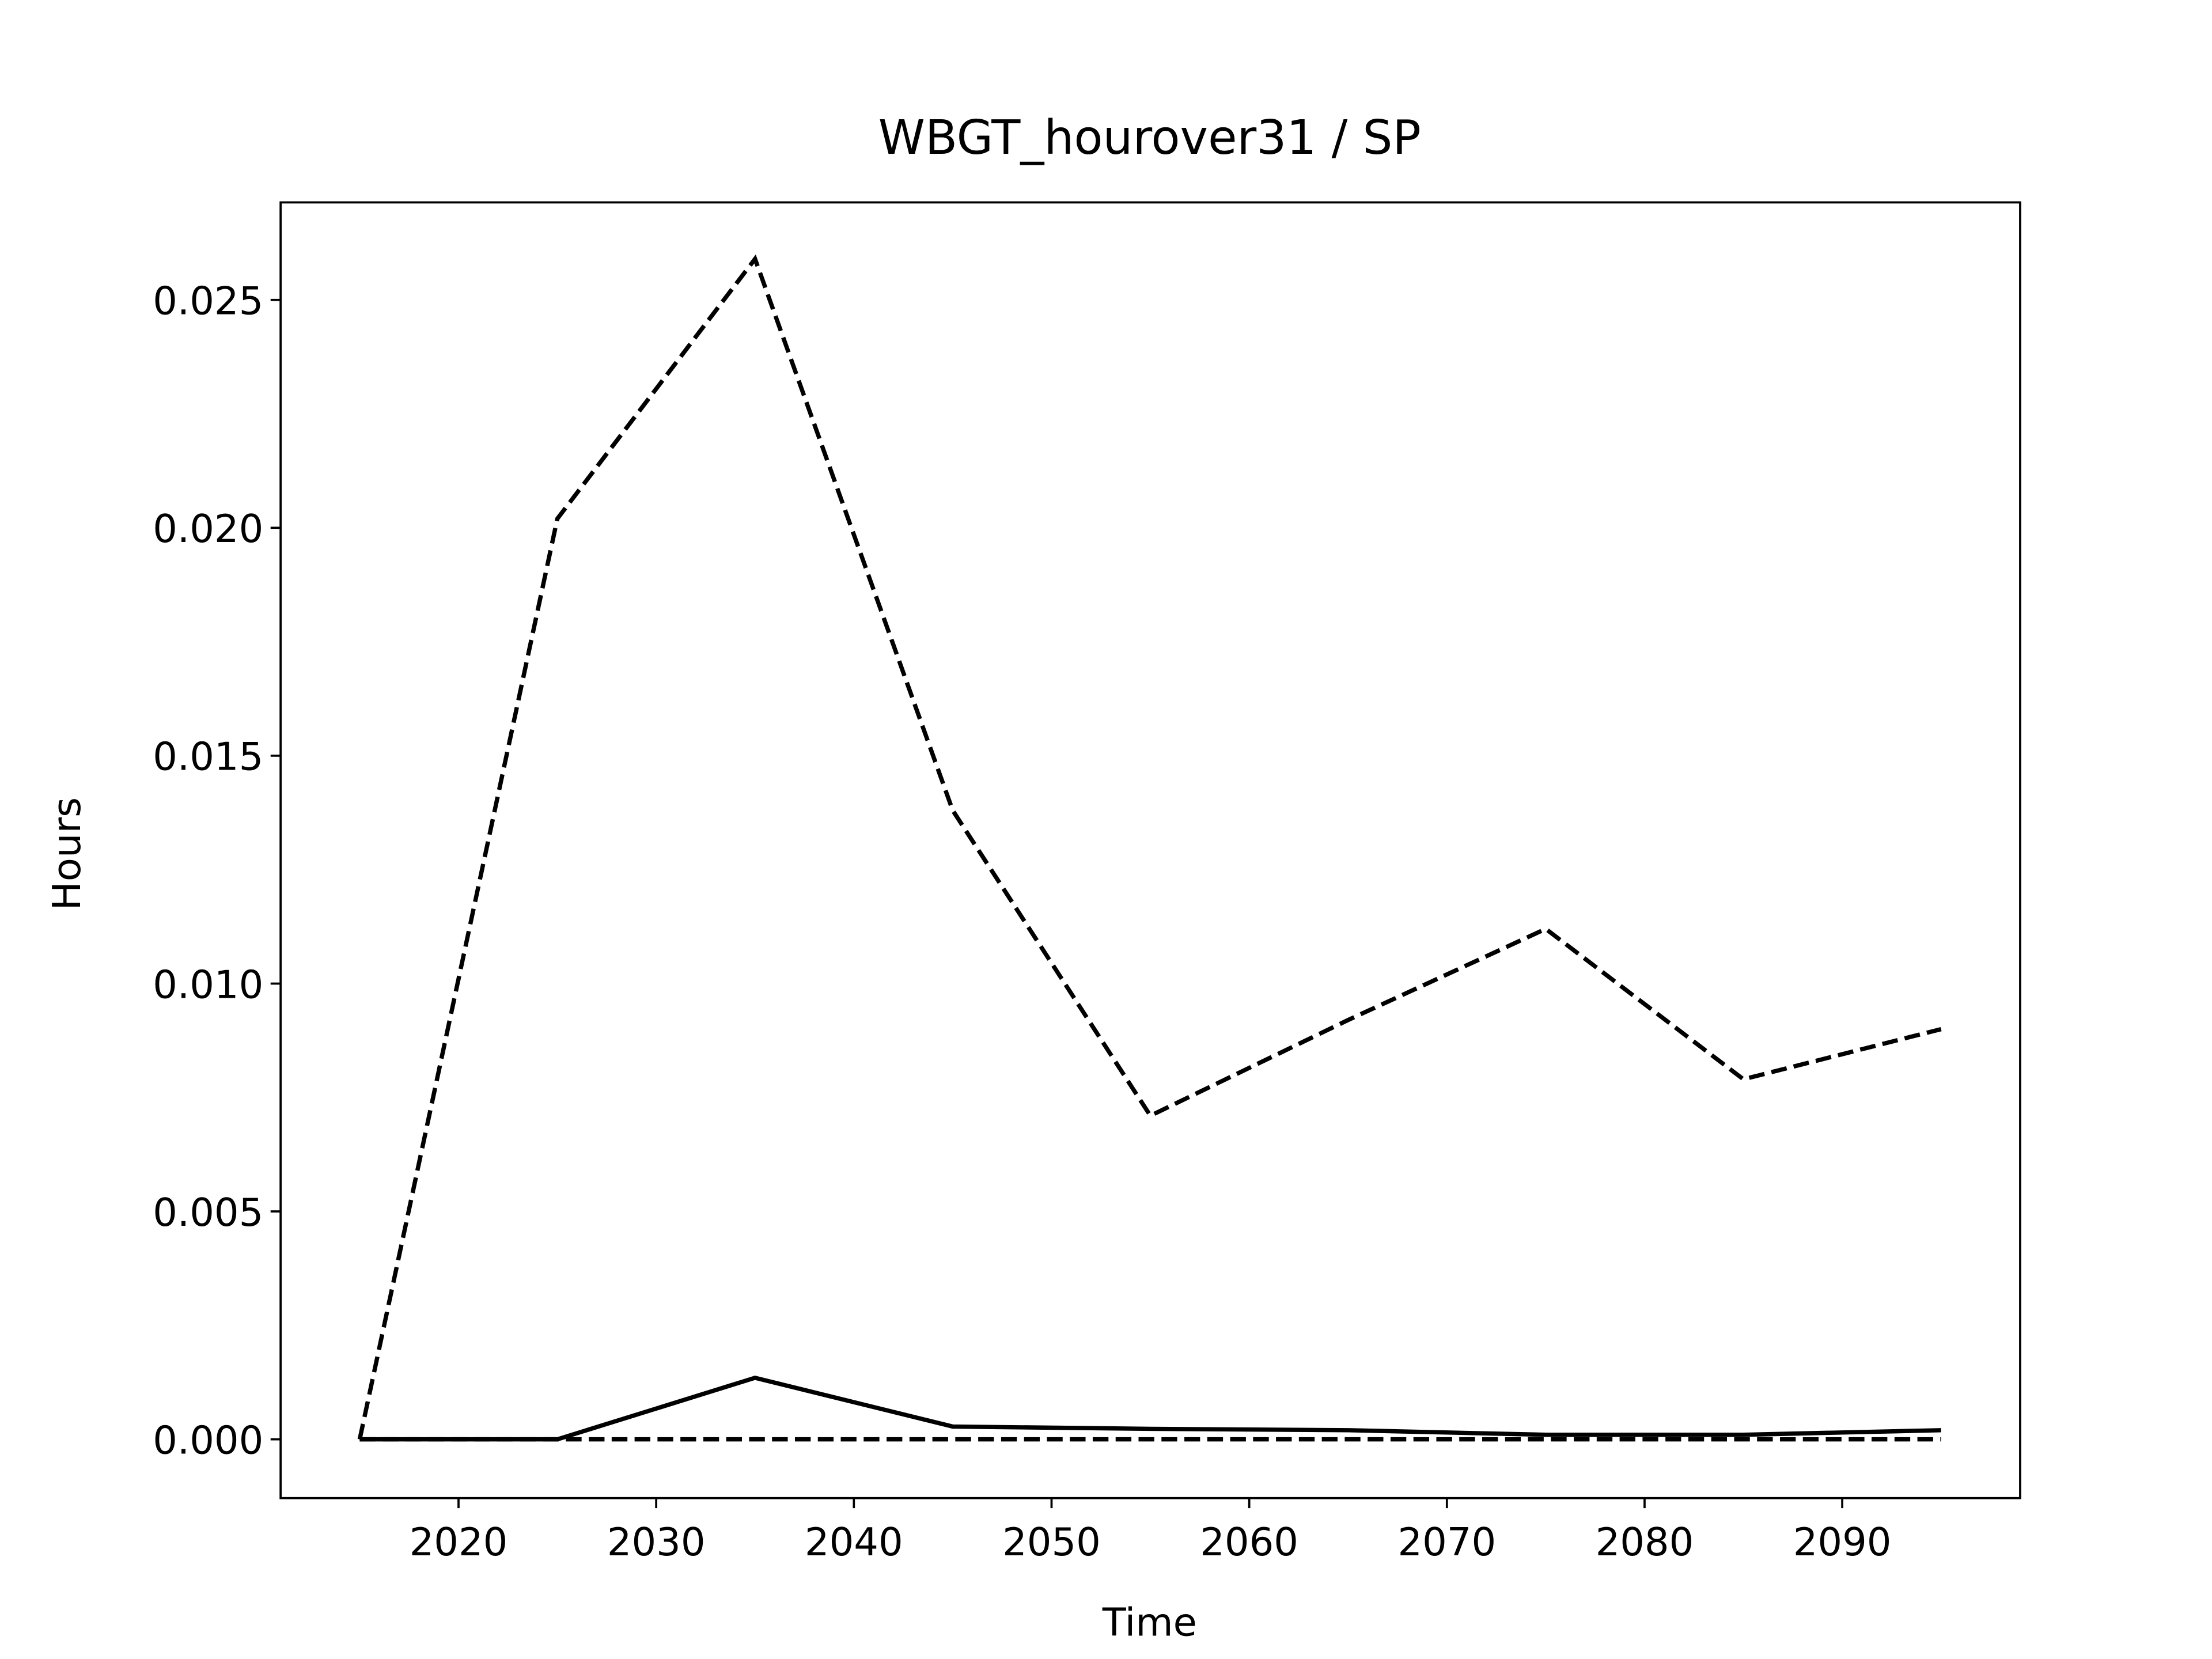  I want to click on x-tick-label: 2070, so click(1446, 1542).